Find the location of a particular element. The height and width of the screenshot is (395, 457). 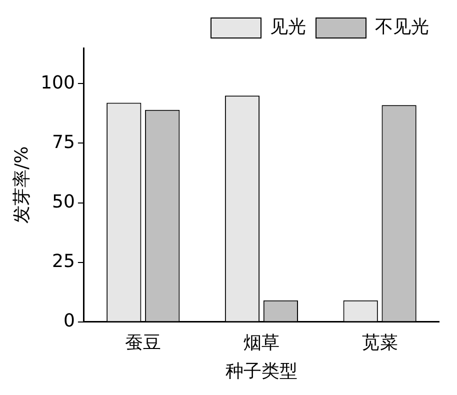

legend-label: 不见光 is located at coordinates (402, 27).